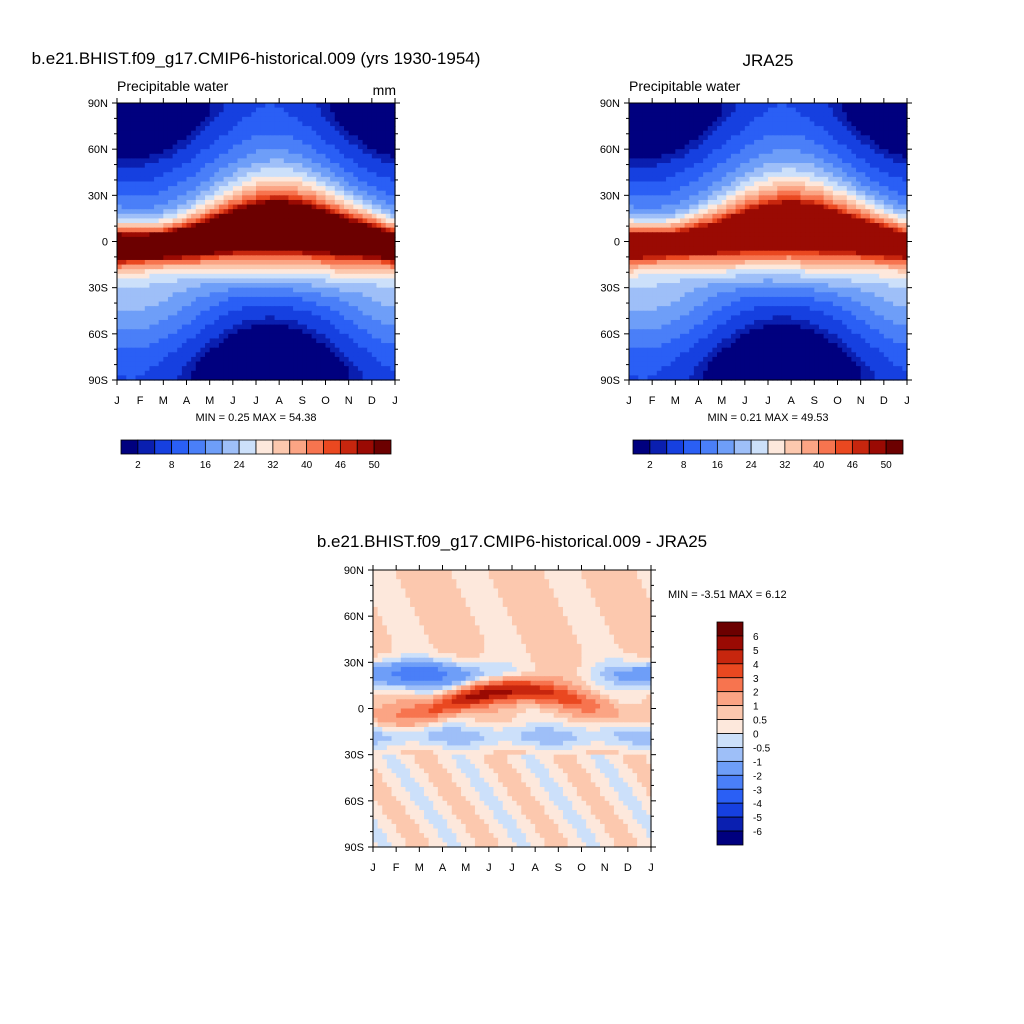 Image resolution: width=1024 pixels, height=1024 pixels. Describe the element at coordinates (348, 447) in the screenshot. I see `colorbar-swatch` at that location.